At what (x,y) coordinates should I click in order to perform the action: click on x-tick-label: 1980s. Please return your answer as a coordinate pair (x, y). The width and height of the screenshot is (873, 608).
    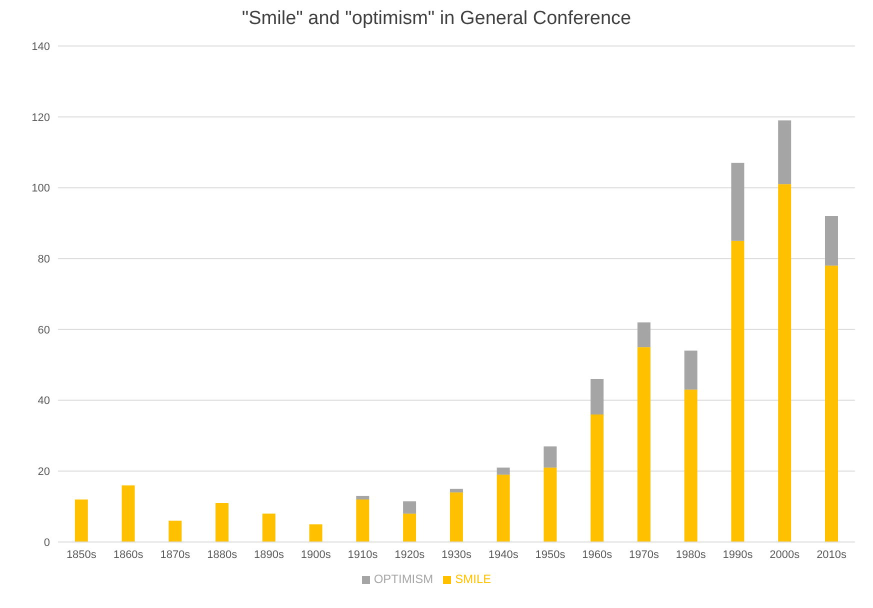
    Looking at the image, I should click on (691, 554).